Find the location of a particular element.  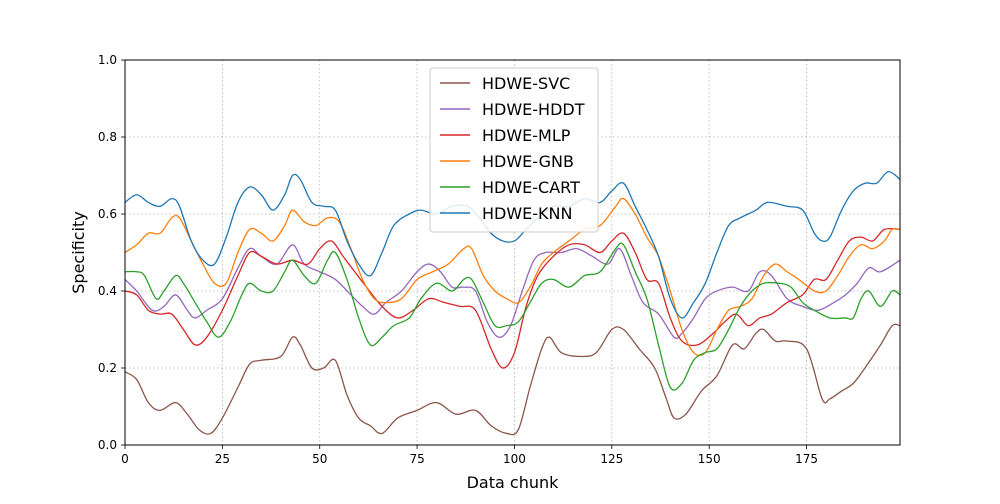

legend-label-hdwe-hddt: HDWE-HDDT is located at coordinates (533, 109).